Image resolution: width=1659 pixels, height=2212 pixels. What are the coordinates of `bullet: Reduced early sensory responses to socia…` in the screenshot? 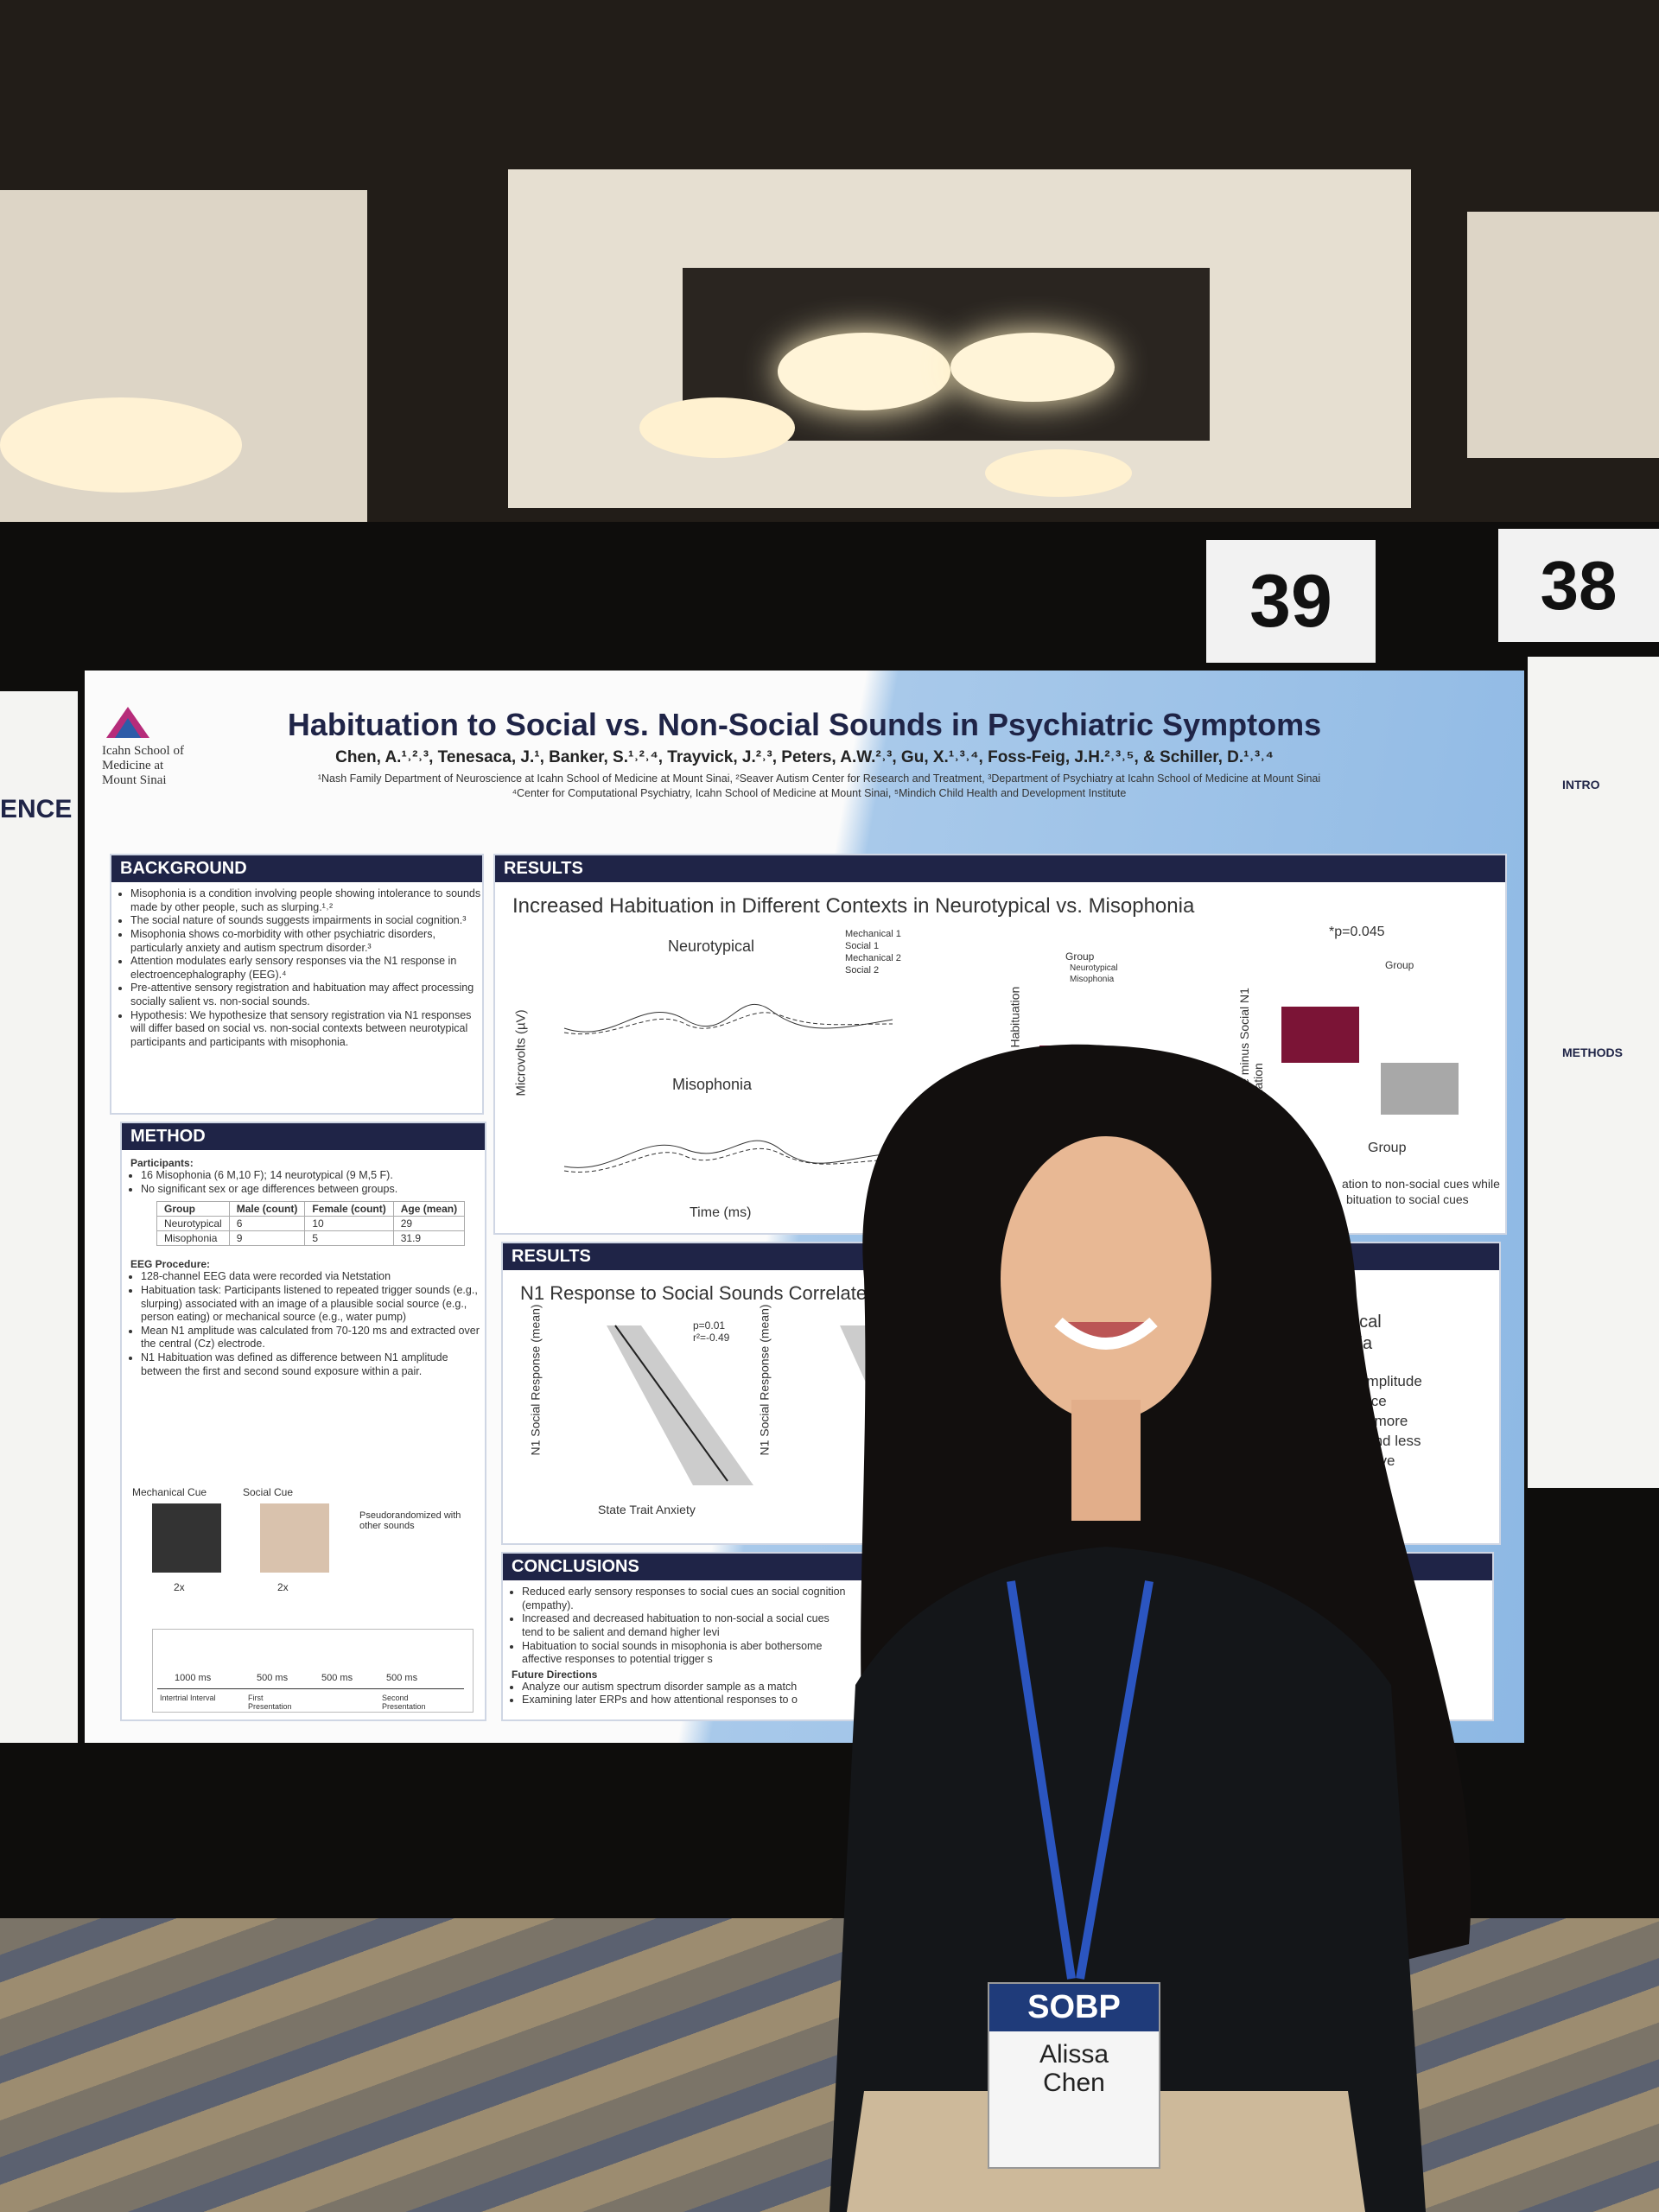 It's located at (686, 1599).